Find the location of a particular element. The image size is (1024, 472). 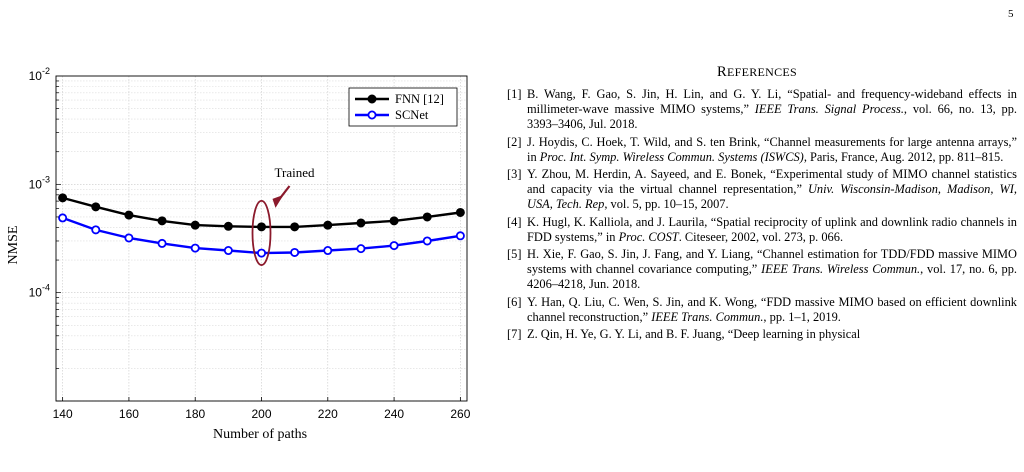

y-tick-exponent: -2 is located at coordinates (46, 71).